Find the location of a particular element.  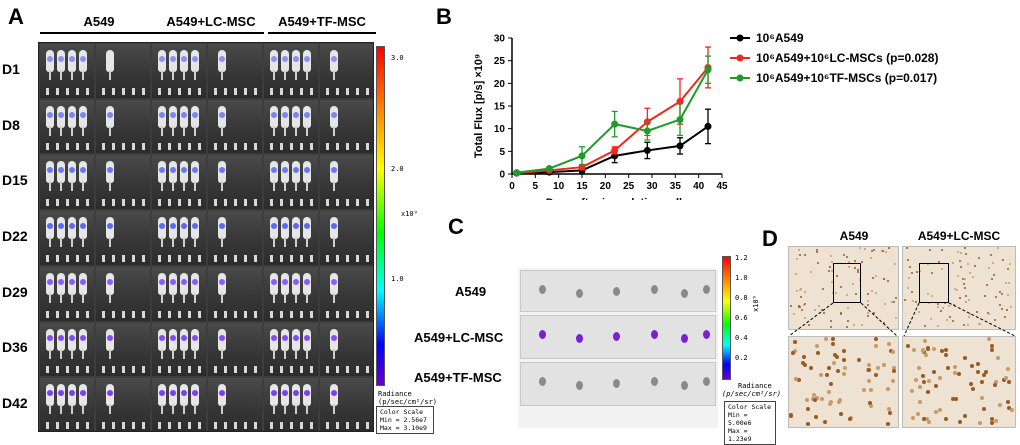

plate-label-tf-msc: A549+TF-MSC is located at coordinates (458, 377).